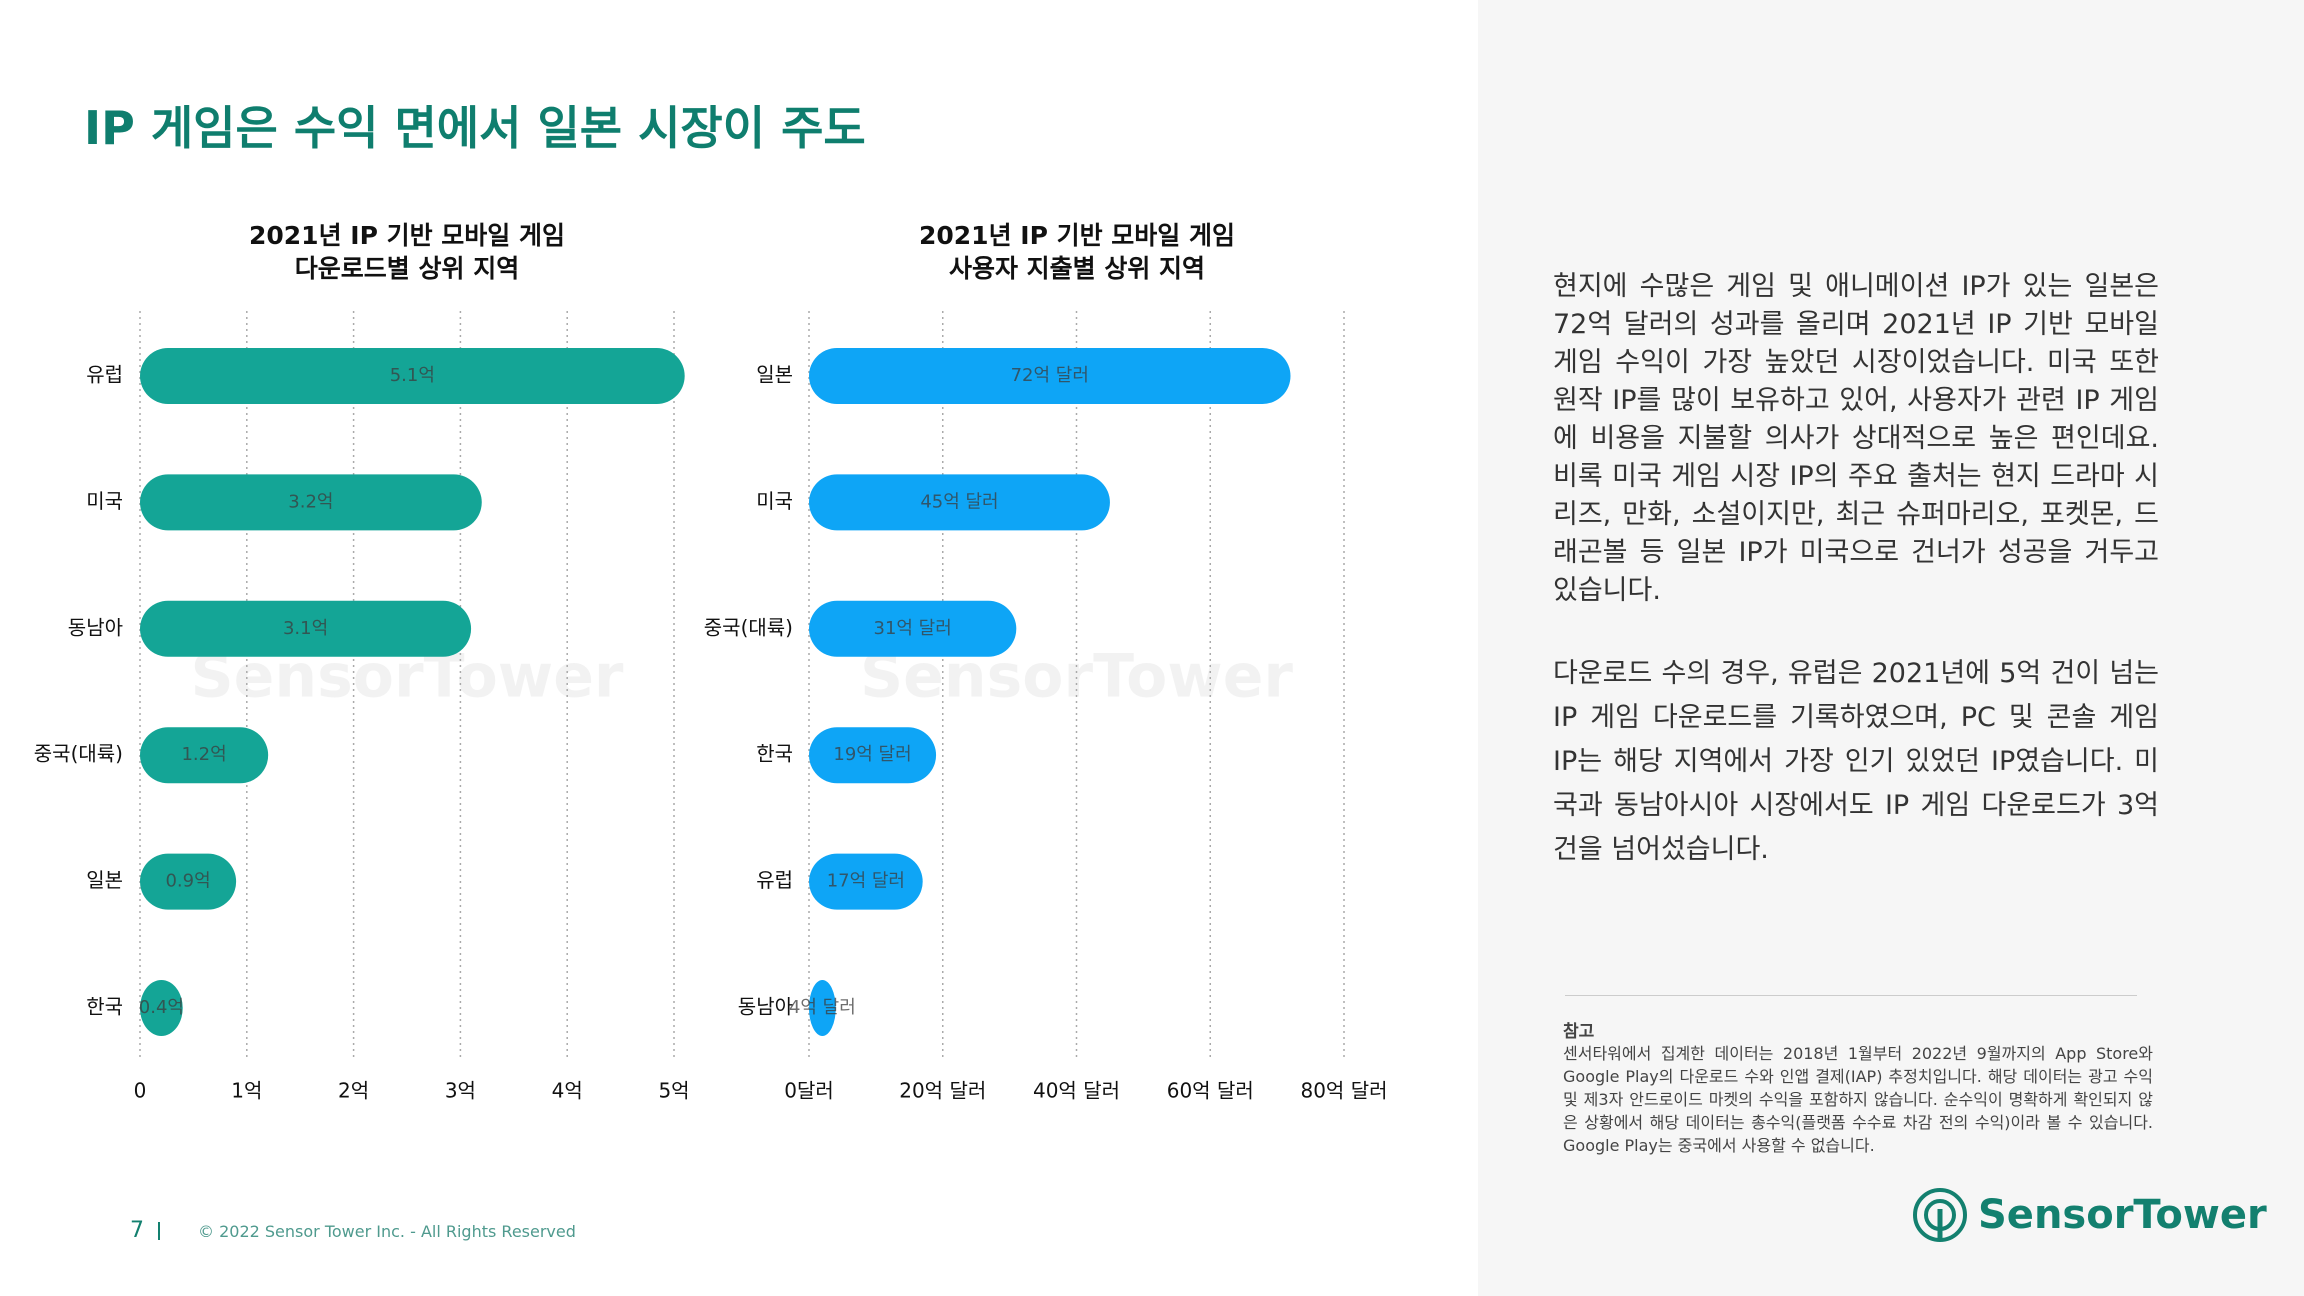 This screenshot has width=2304, height=1296. What do you see at coordinates (475, 128) in the screenshot?
I see `page-title: IP 게임은 수익 면에서 일본 시장이 주도` at bounding box center [475, 128].